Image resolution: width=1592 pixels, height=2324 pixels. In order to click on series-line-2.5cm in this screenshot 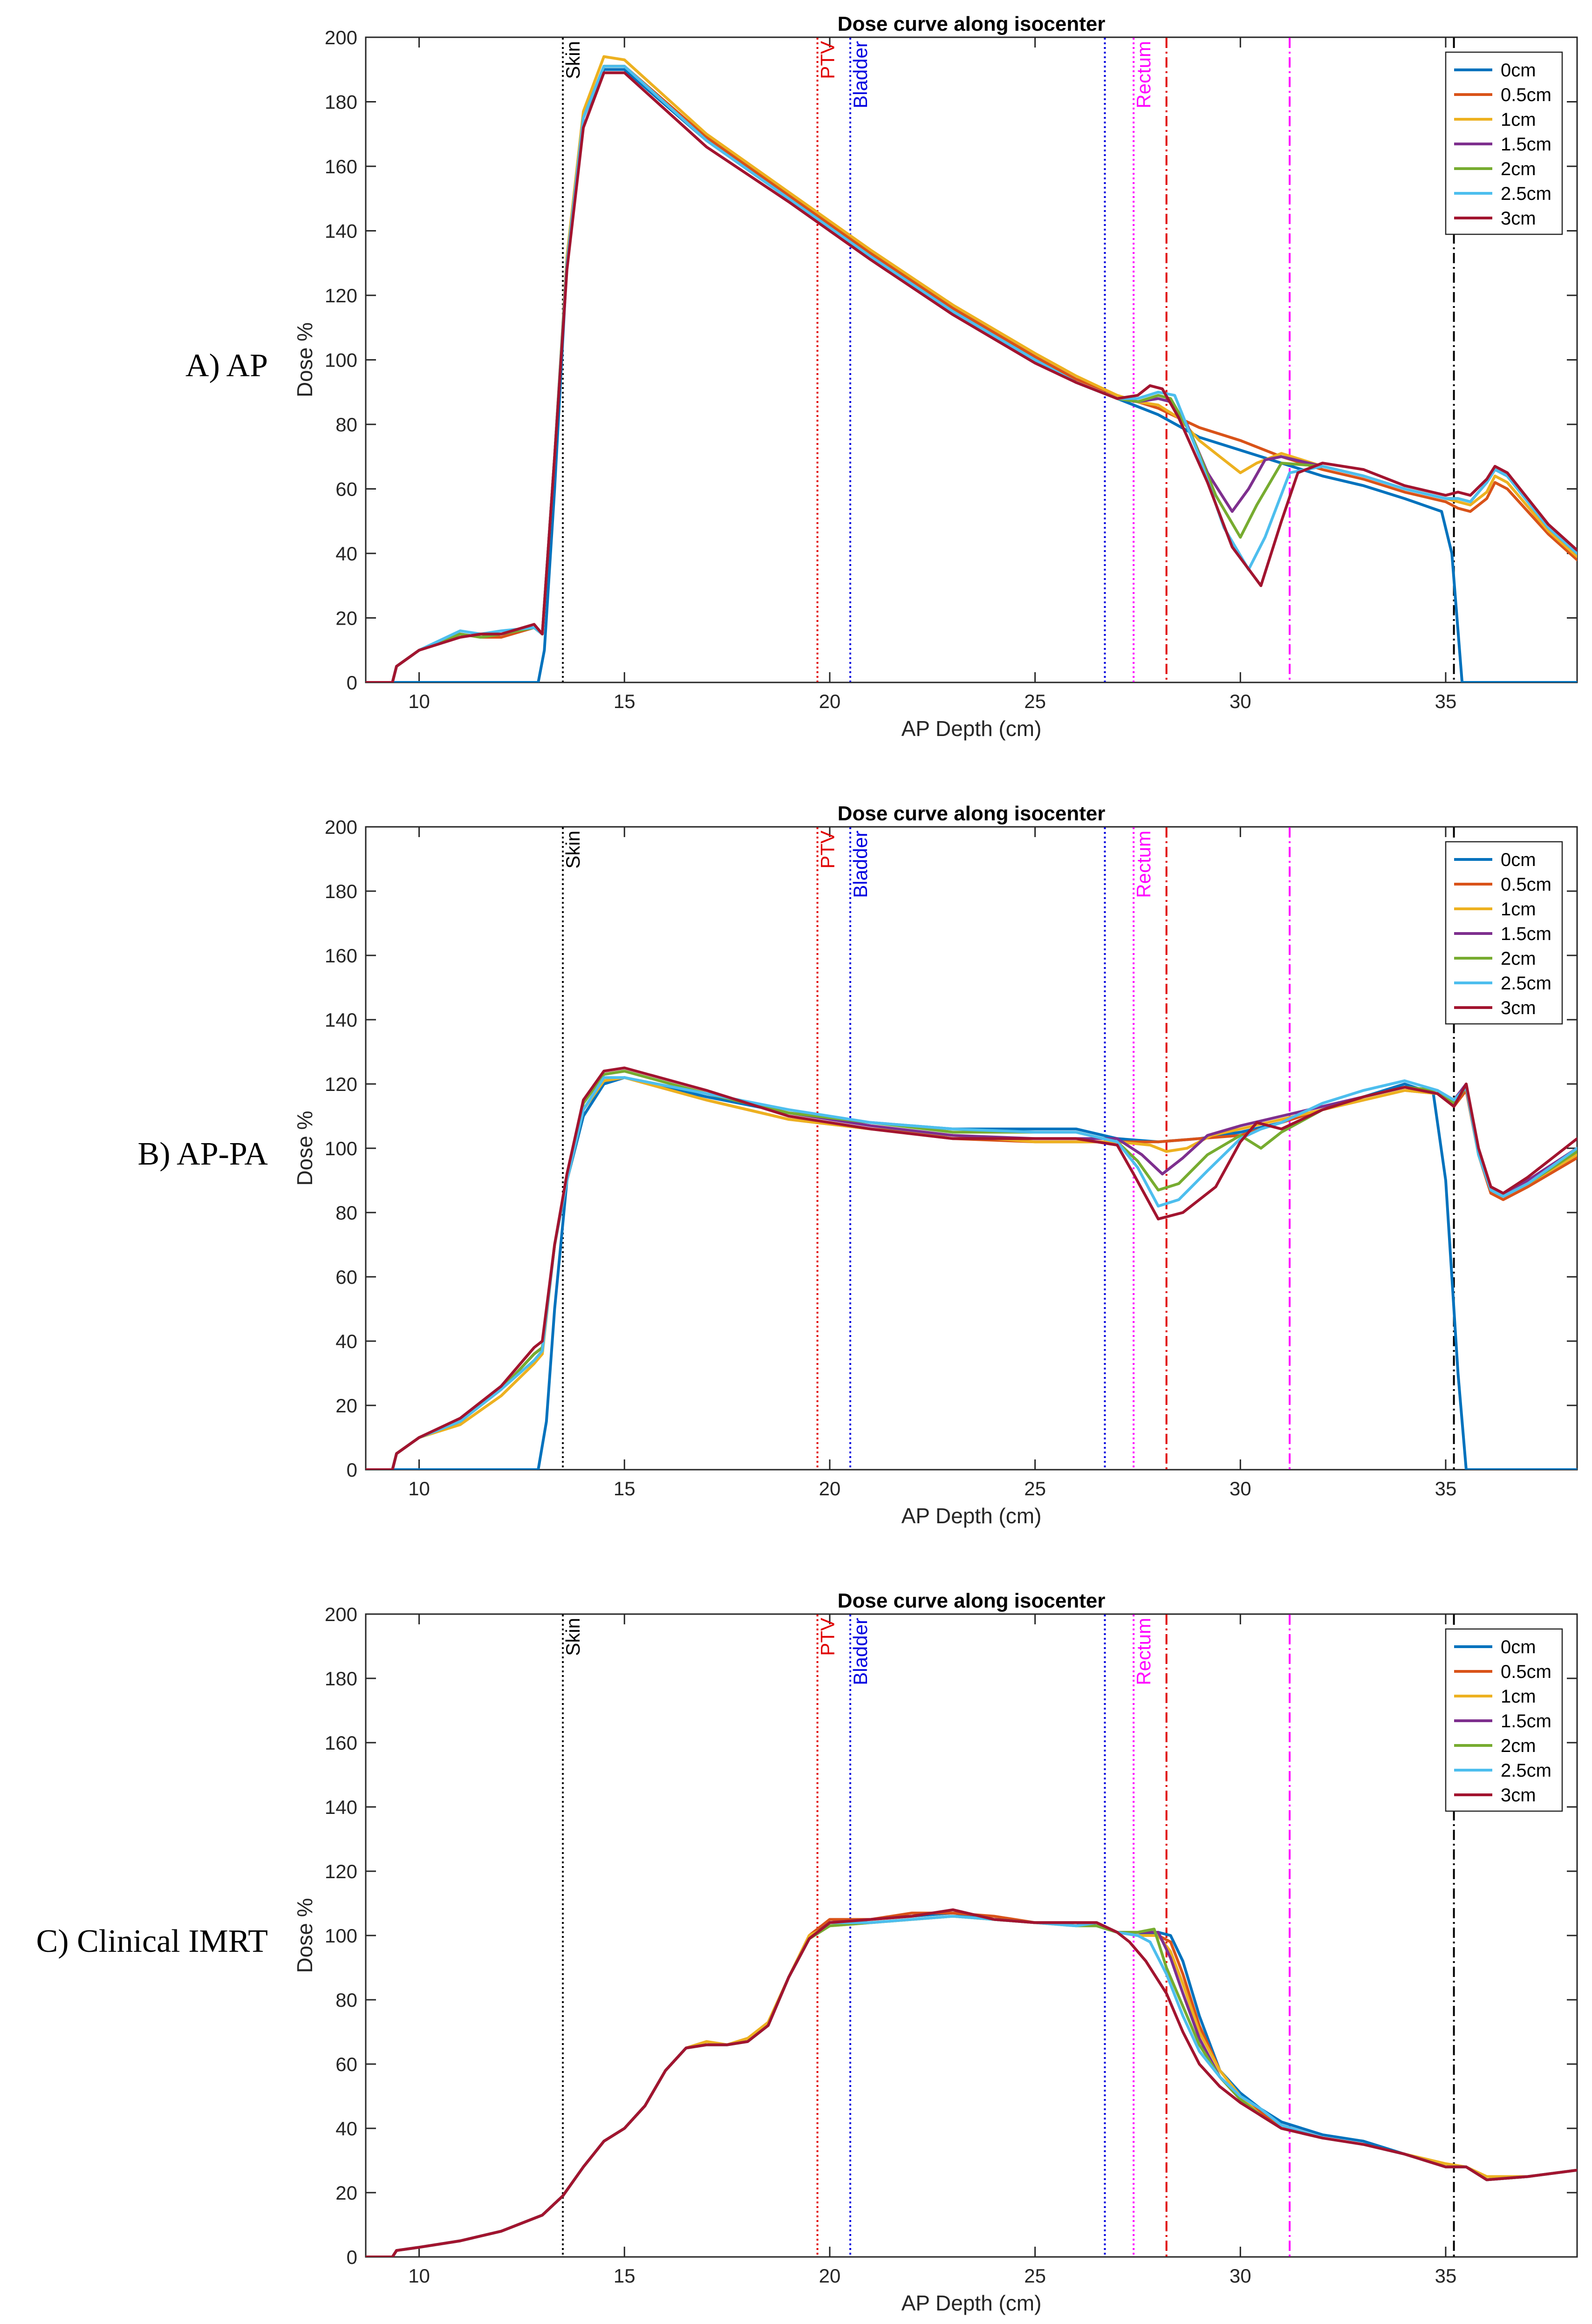, I will do `click(972, 1273)`.